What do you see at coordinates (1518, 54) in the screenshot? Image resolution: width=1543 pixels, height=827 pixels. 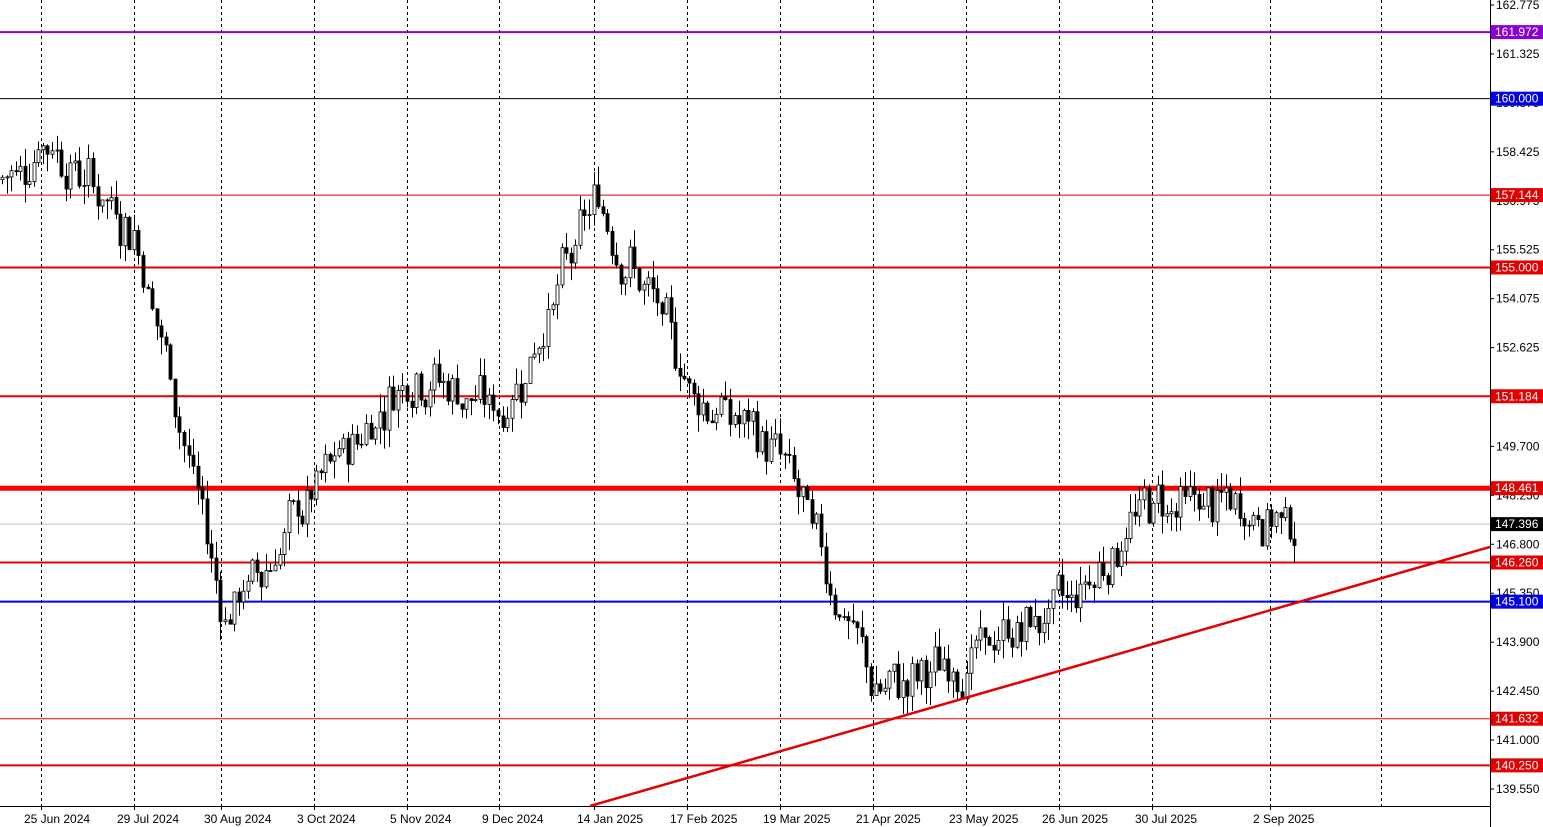 I see `y-tick-label: 161.325` at bounding box center [1518, 54].